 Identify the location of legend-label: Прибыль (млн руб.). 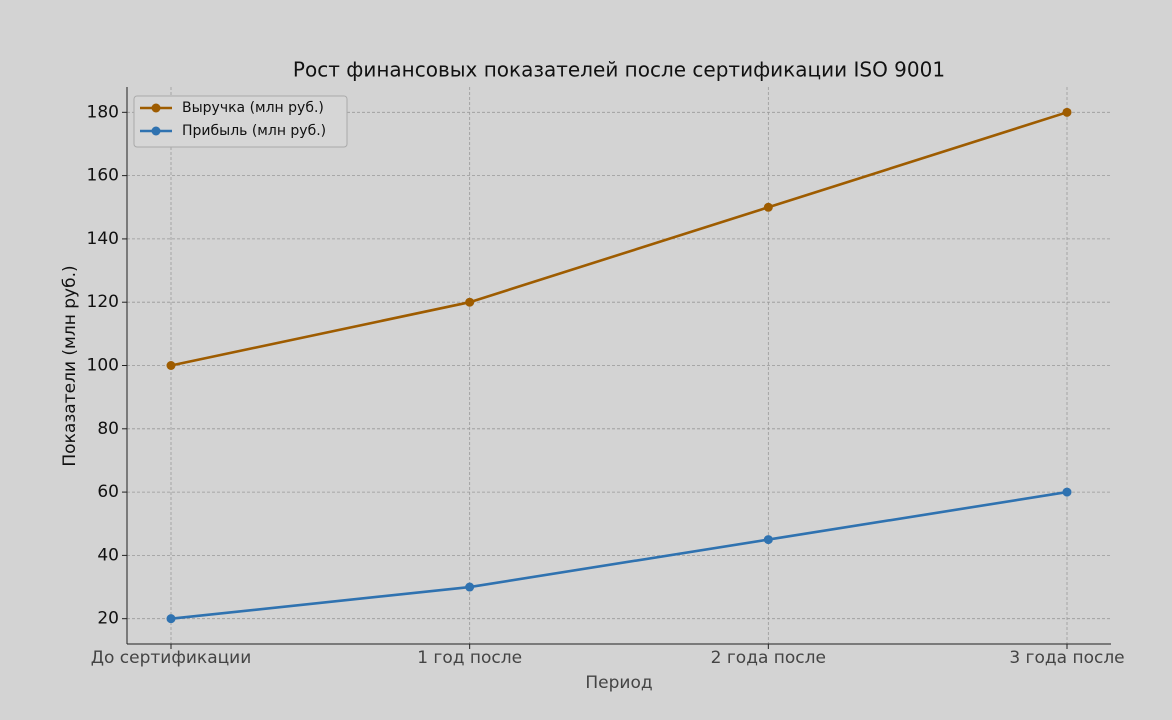
(254, 131).